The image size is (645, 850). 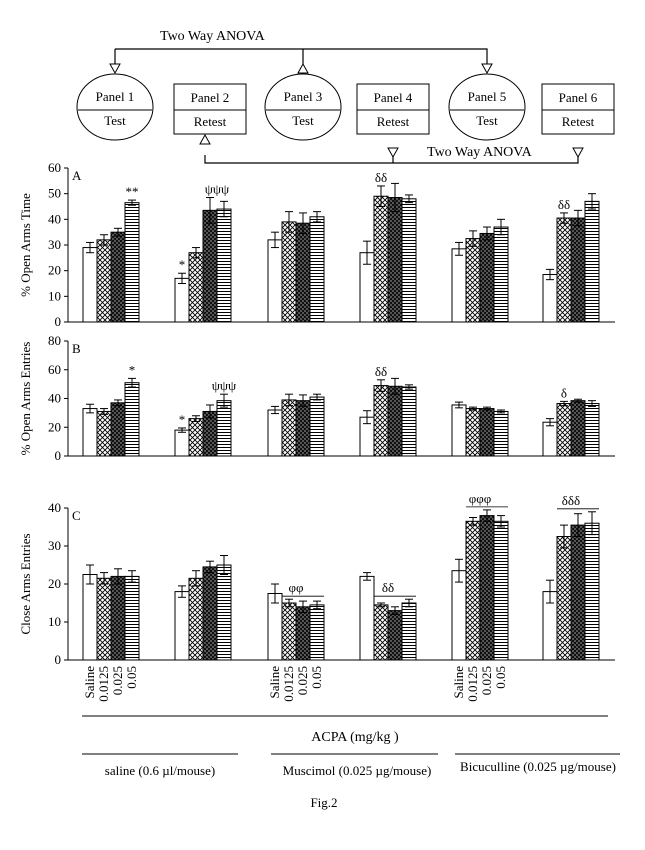 What do you see at coordinates (538, 766) in the screenshot?
I see `treatment-label-bicuculline: Bicuculline (0.025 µg/mouse)` at bounding box center [538, 766].